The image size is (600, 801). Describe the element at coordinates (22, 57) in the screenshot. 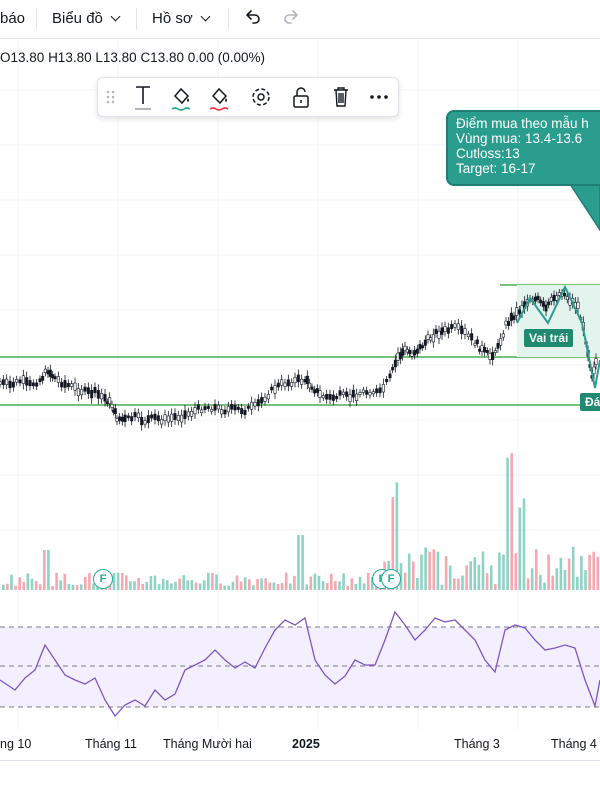

I see `ohlc-open: O13.80` at that location.